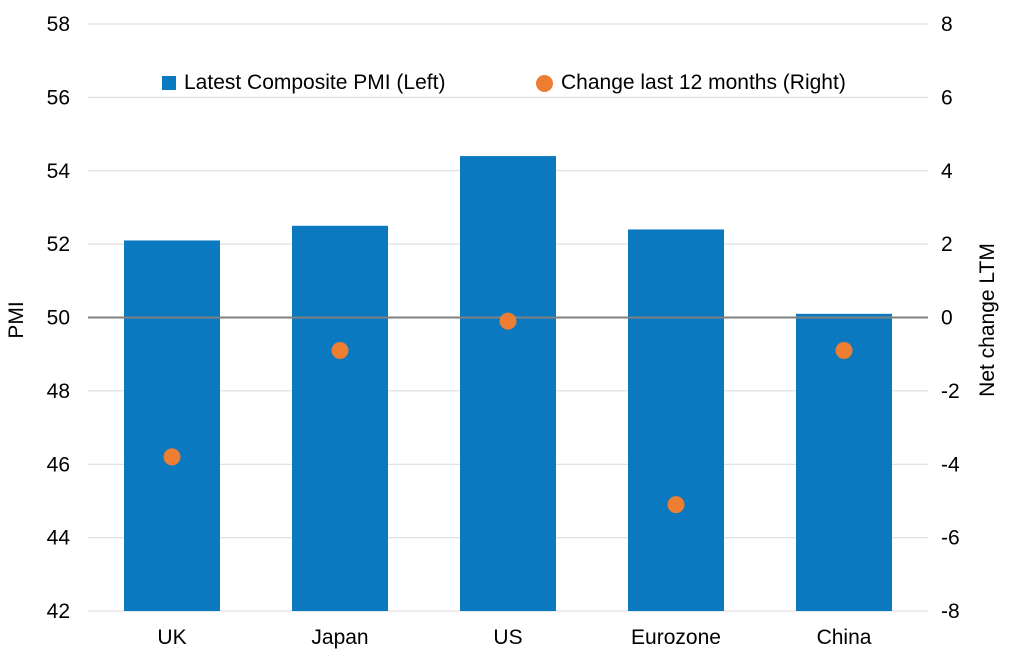 The height and width of the screenshot is (666, 1009). Describe the element at coordinates (58, 318) in the screenshot. I see `left-axis-tick-label: 50` at that location.